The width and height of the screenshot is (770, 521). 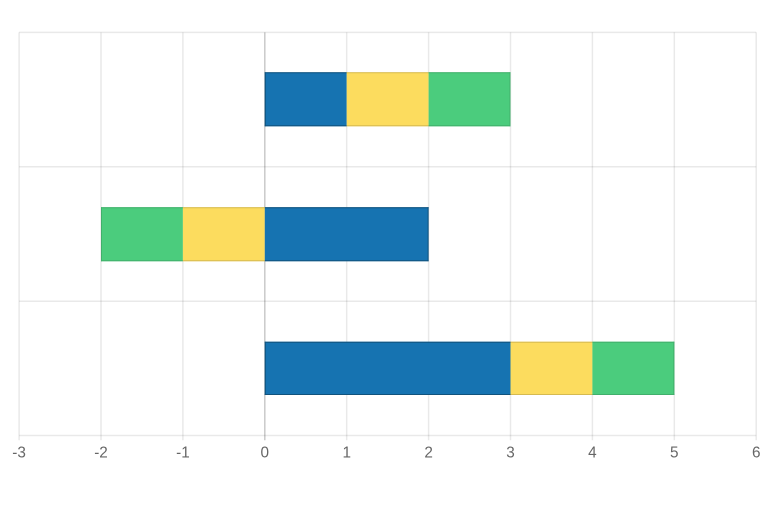 I want to click on svg-text: 1, so click(x=346, y=452).